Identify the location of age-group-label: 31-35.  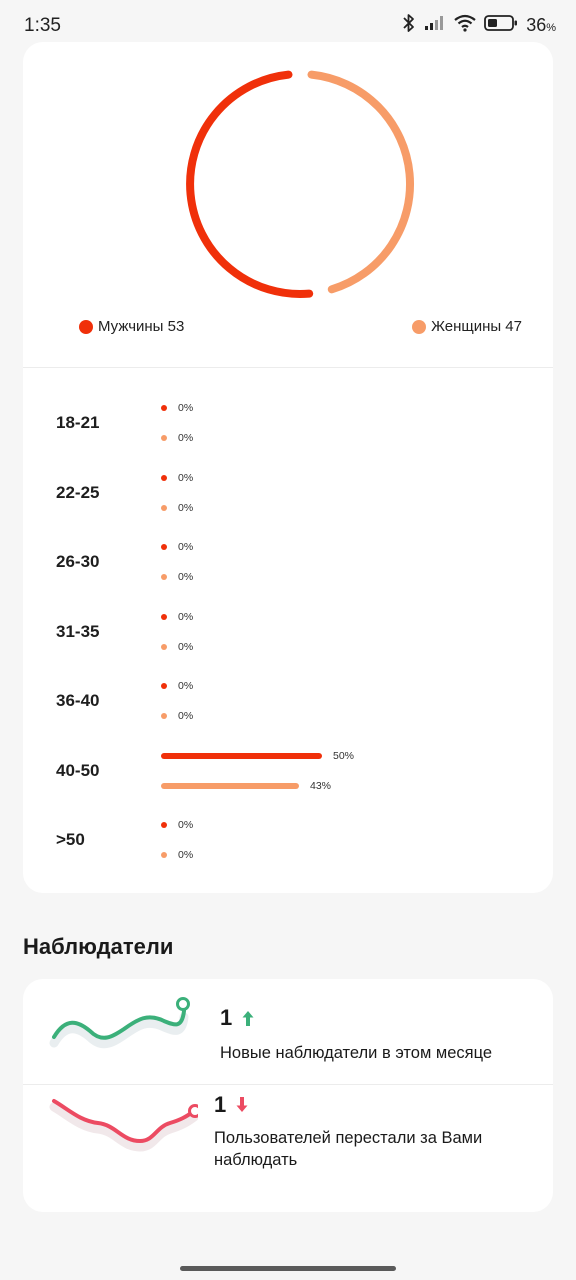
(78, 631).